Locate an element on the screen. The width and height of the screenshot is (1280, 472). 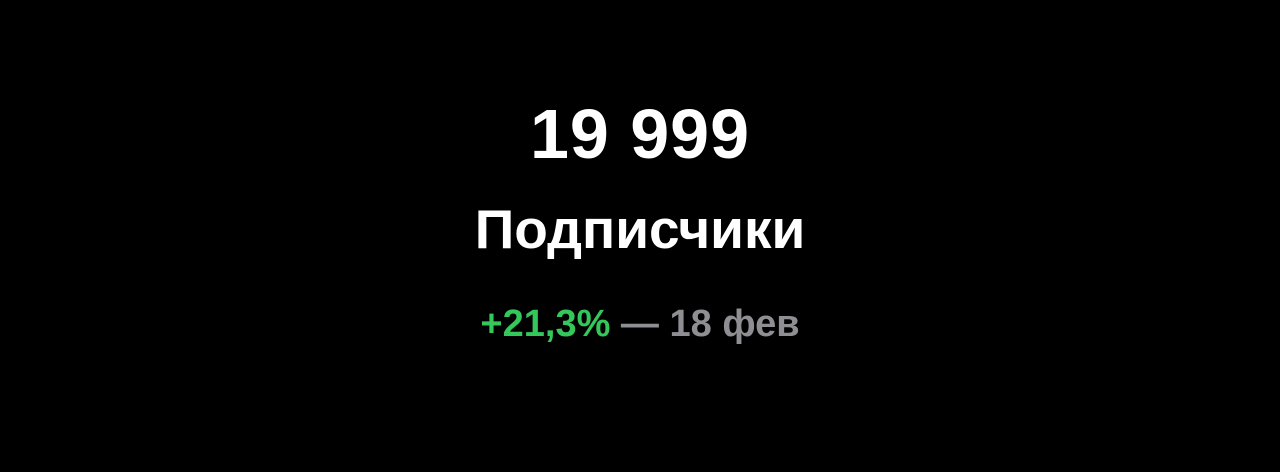
change-percent: +21,3% is located at coordinates (545, 324).